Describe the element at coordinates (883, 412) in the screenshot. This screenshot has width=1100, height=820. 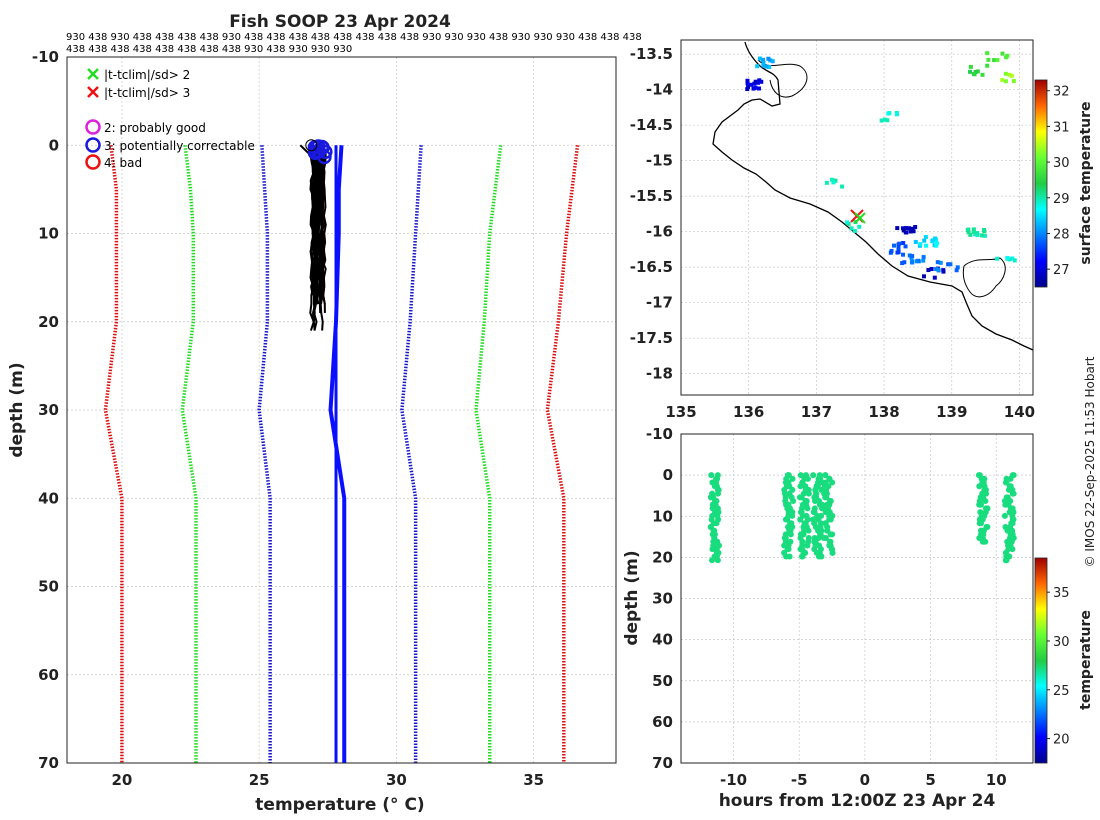
I see `map-xtick-label: 138` at that location.